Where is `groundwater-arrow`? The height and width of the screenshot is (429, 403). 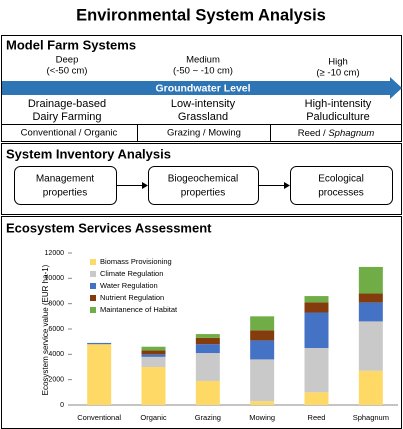 groundwater-arrow is located at coordinates (202, 88).